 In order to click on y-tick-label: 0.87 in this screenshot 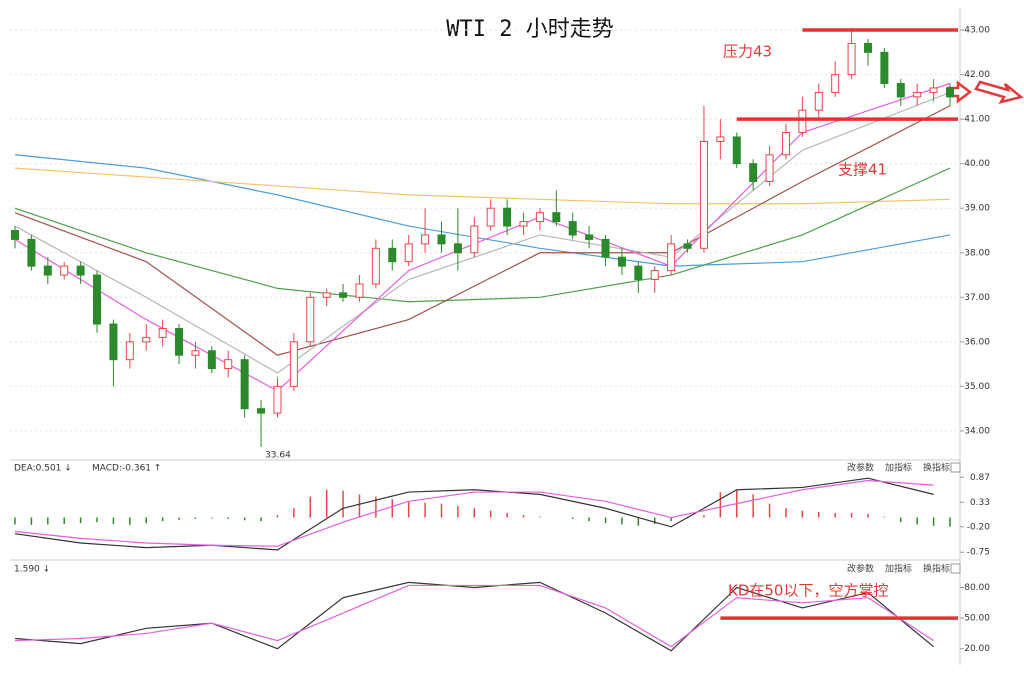, I will do `click(980, 478)`.